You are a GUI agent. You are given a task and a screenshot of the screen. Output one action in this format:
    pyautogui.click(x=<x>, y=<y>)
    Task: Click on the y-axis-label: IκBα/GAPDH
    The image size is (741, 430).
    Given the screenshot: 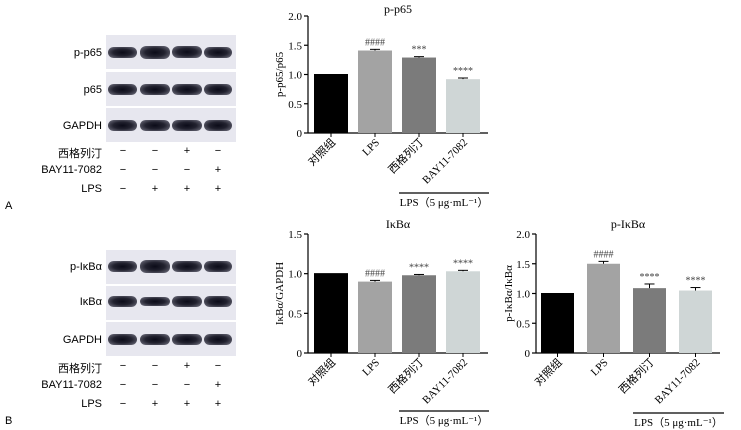 What is the action you would take?
    pyautogui.click(x=280, y=293)
    